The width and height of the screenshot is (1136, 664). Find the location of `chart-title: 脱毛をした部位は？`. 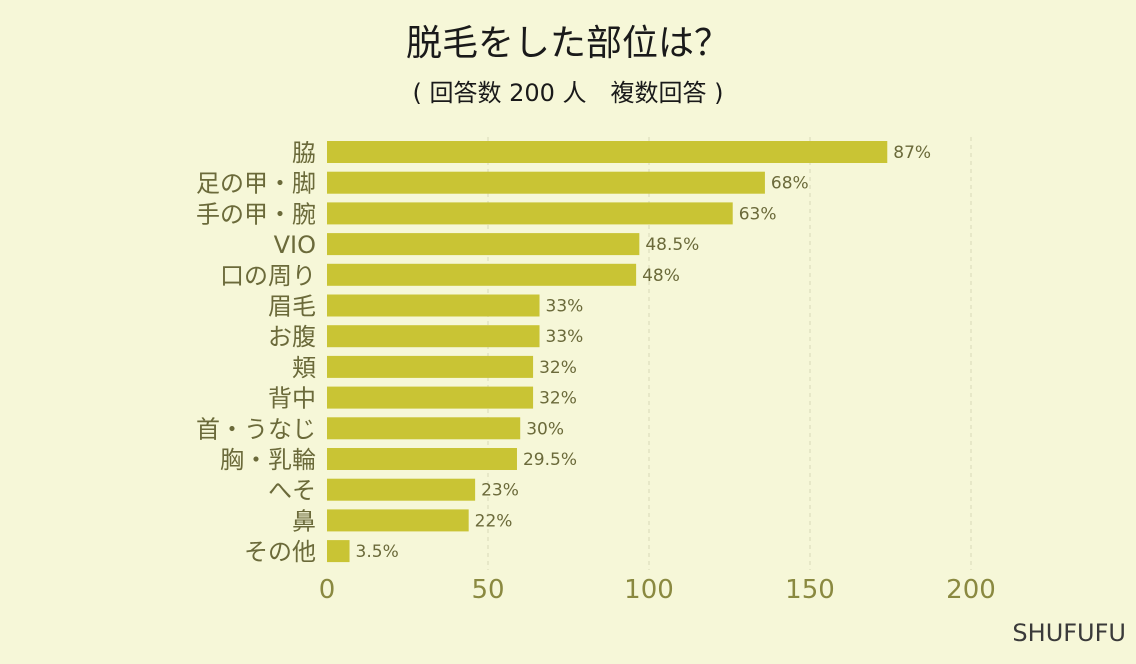

chart-title: 脱毛をした部位は？ is located at coordinates (568, 43).